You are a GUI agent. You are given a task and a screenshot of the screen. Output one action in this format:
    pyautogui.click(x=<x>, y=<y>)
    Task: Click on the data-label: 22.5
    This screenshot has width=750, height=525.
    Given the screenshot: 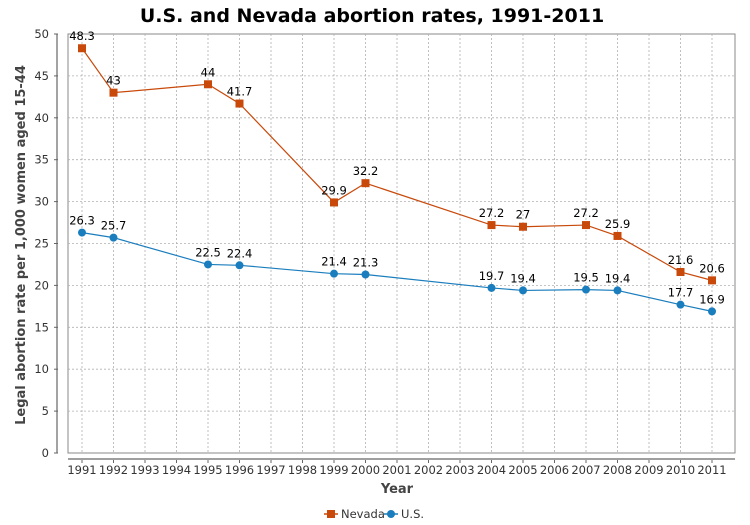 What is the action you would take?
    pyautogui.click(x=208, y=252)
    